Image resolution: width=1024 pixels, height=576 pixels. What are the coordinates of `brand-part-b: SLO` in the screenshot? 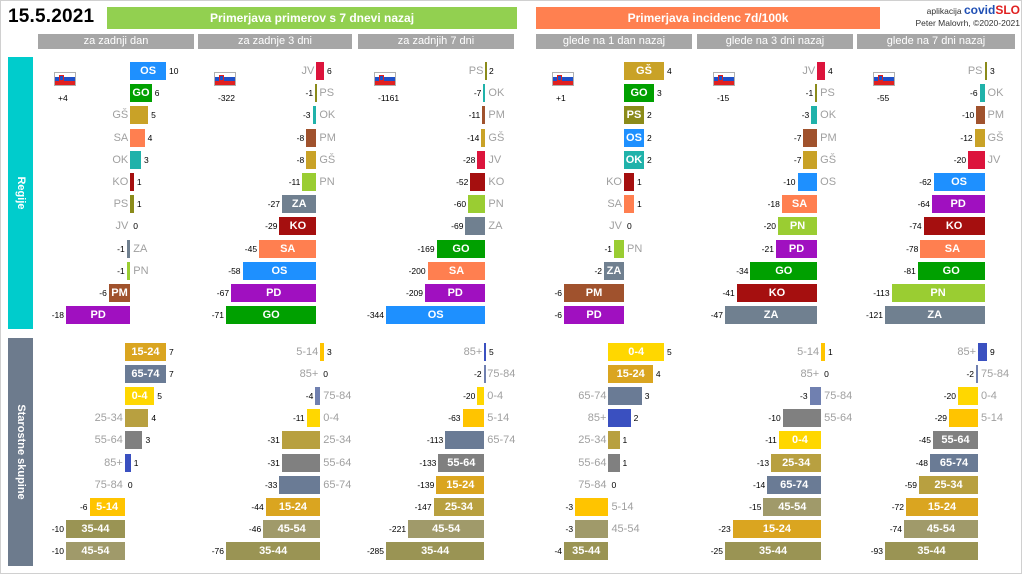 It's located at (1007, 10).